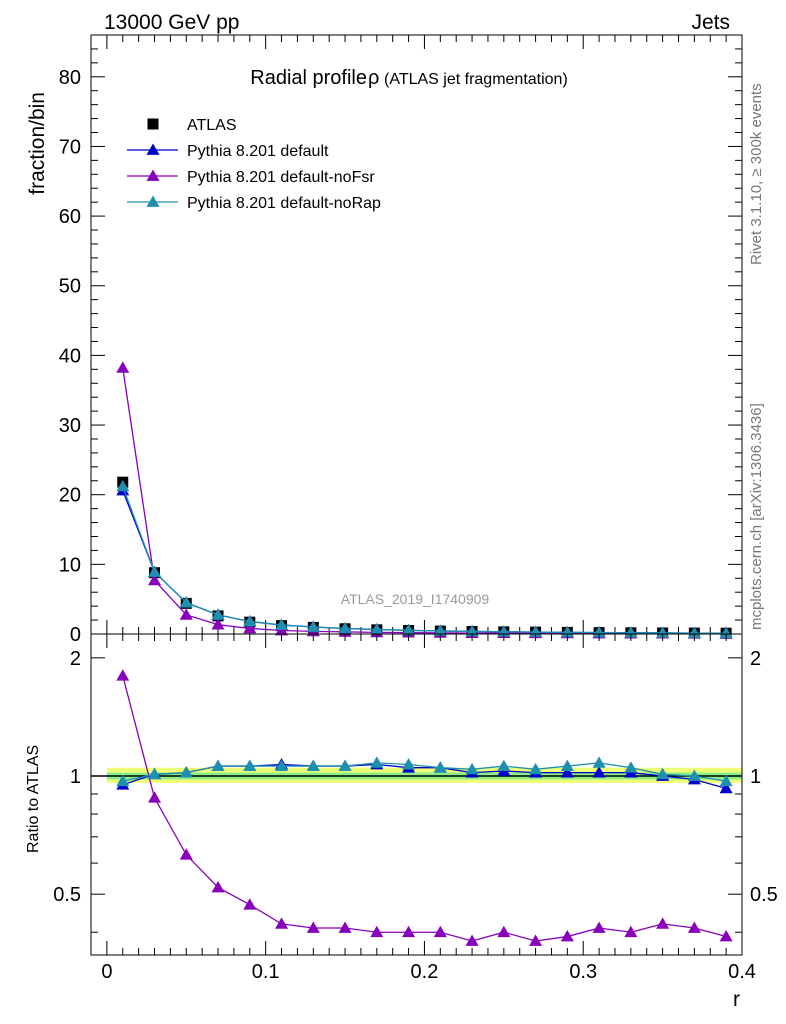 The image size is (786, 1024). What do you see at coordinates (171, 22) in the screenshot?
I see `header-left: 13000 GeV pp` at bounding box center [171, 22].